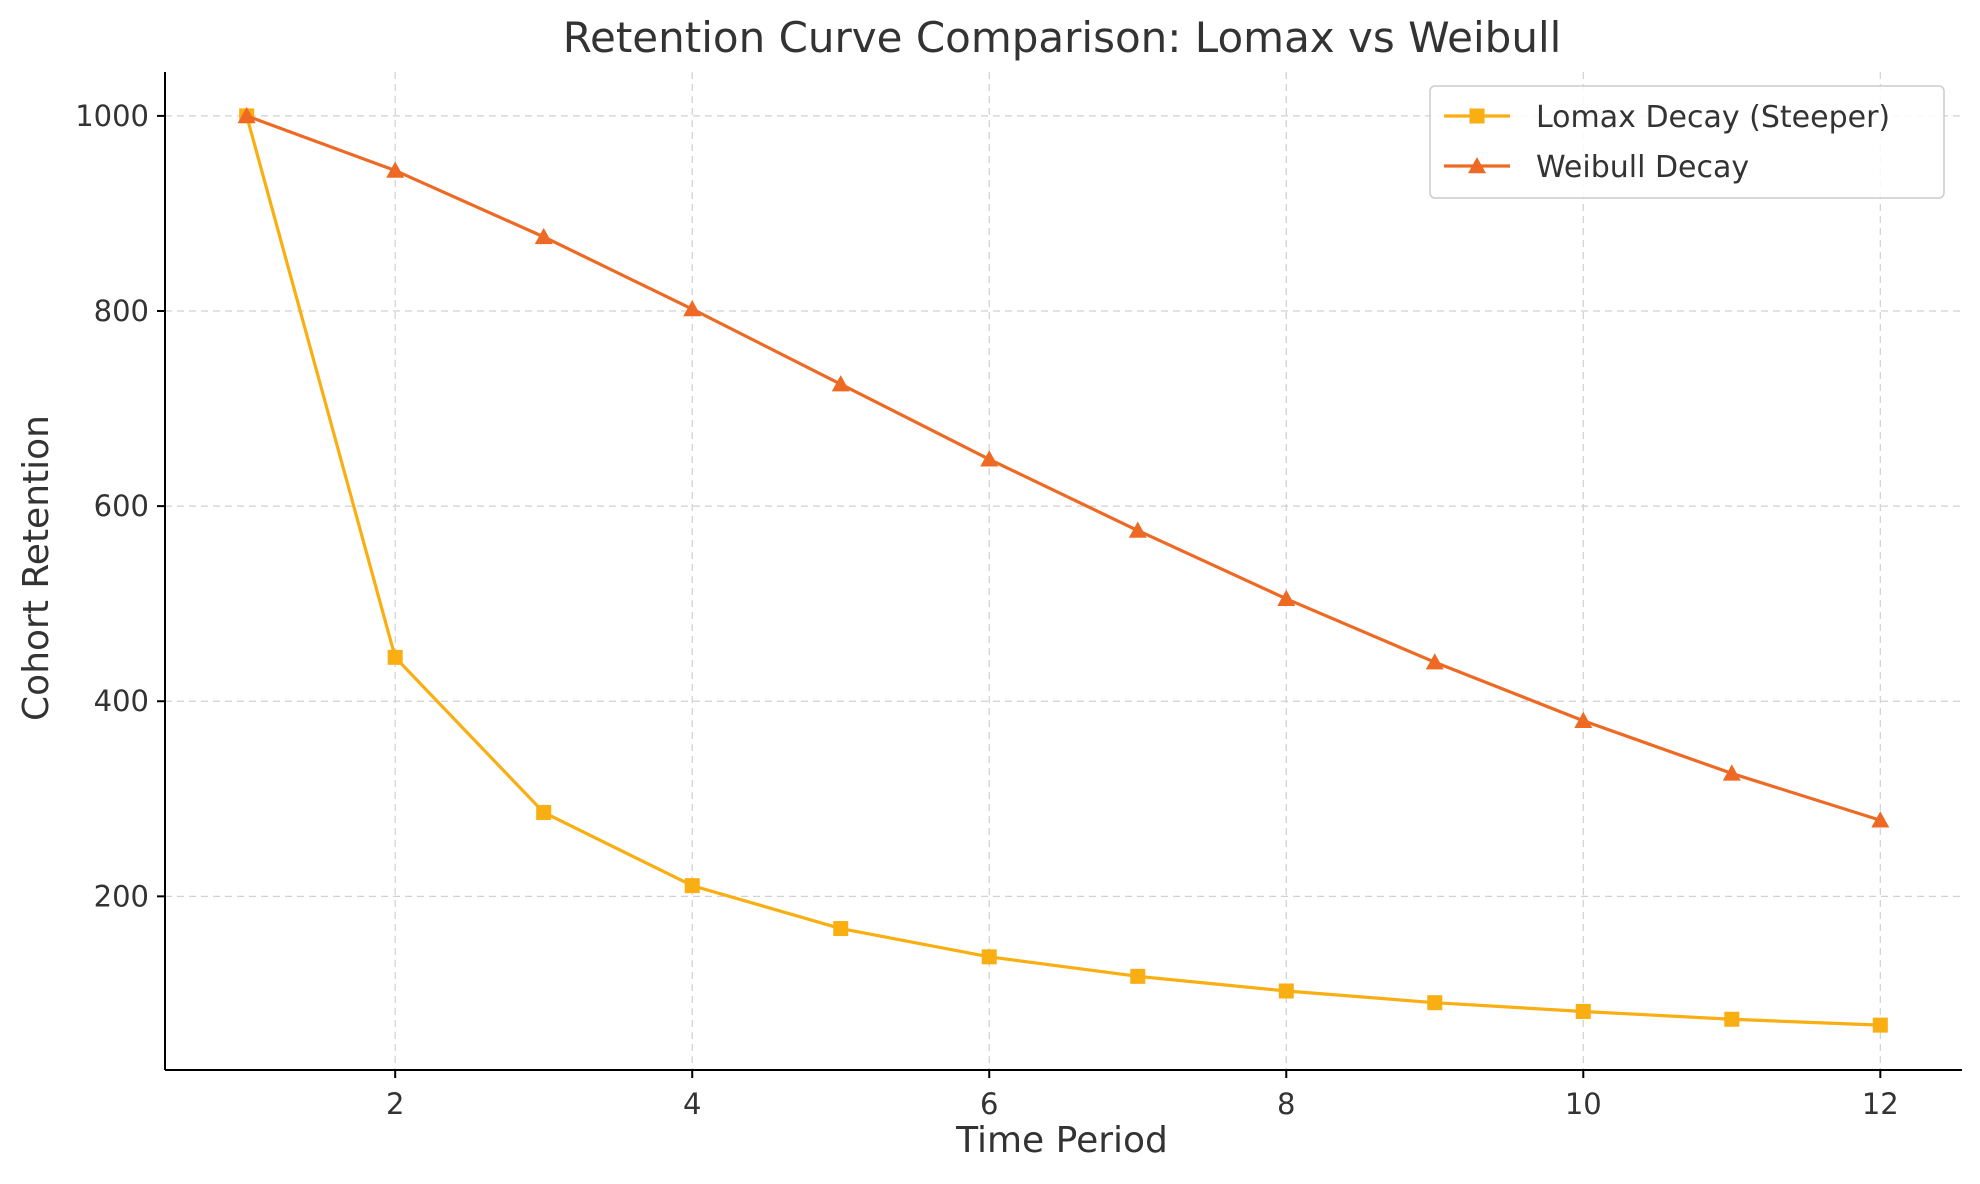 This screenshot has height=1184, width=1980. Describe the element at coordinates (1061, 1140) in the screenshot. I see `x-axis-title: Time Period` at that location.